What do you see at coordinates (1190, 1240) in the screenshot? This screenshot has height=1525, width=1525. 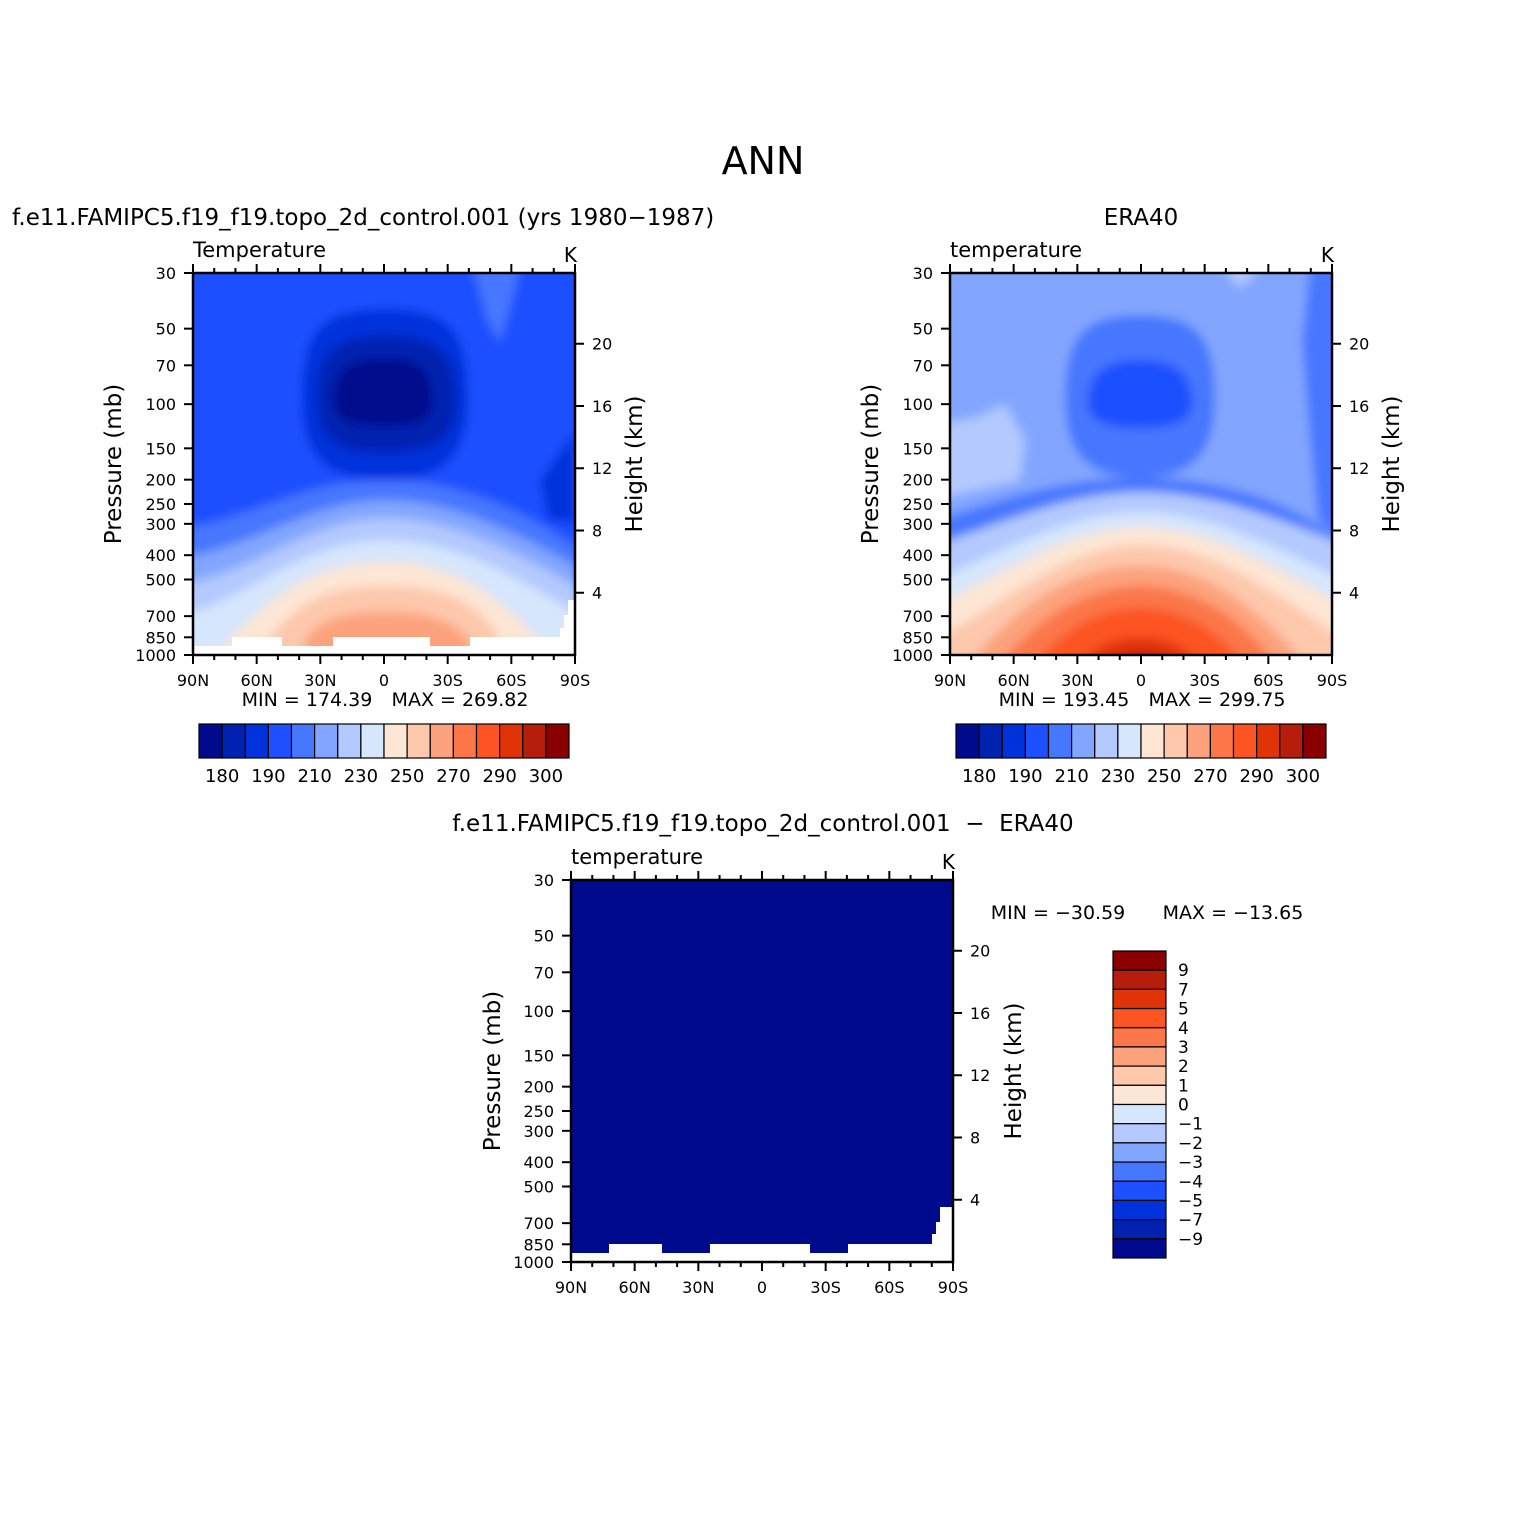 I see `colorbar-label: −9` at bounding box center [1190, 1240].